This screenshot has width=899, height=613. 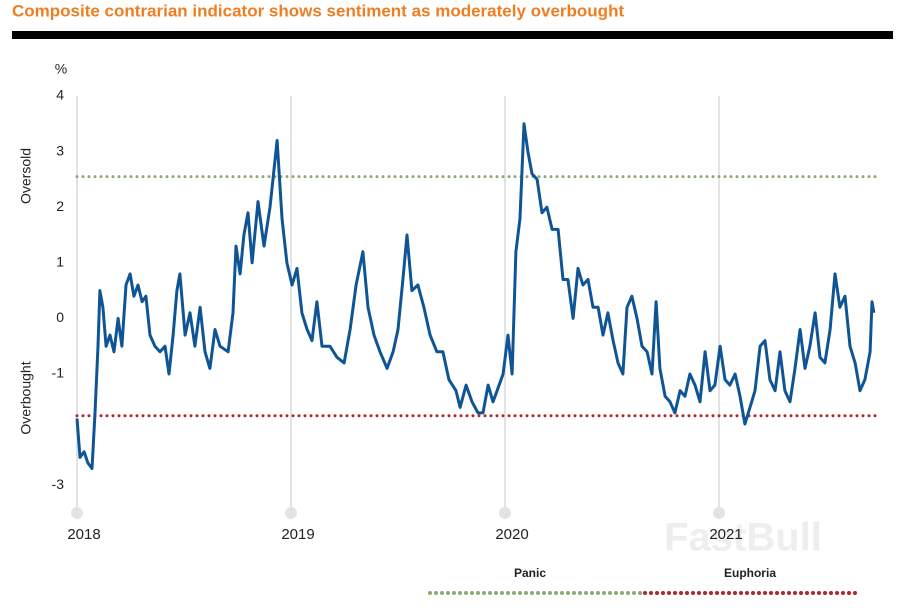 I want to click on title-rule, so click(x=452, y=35).